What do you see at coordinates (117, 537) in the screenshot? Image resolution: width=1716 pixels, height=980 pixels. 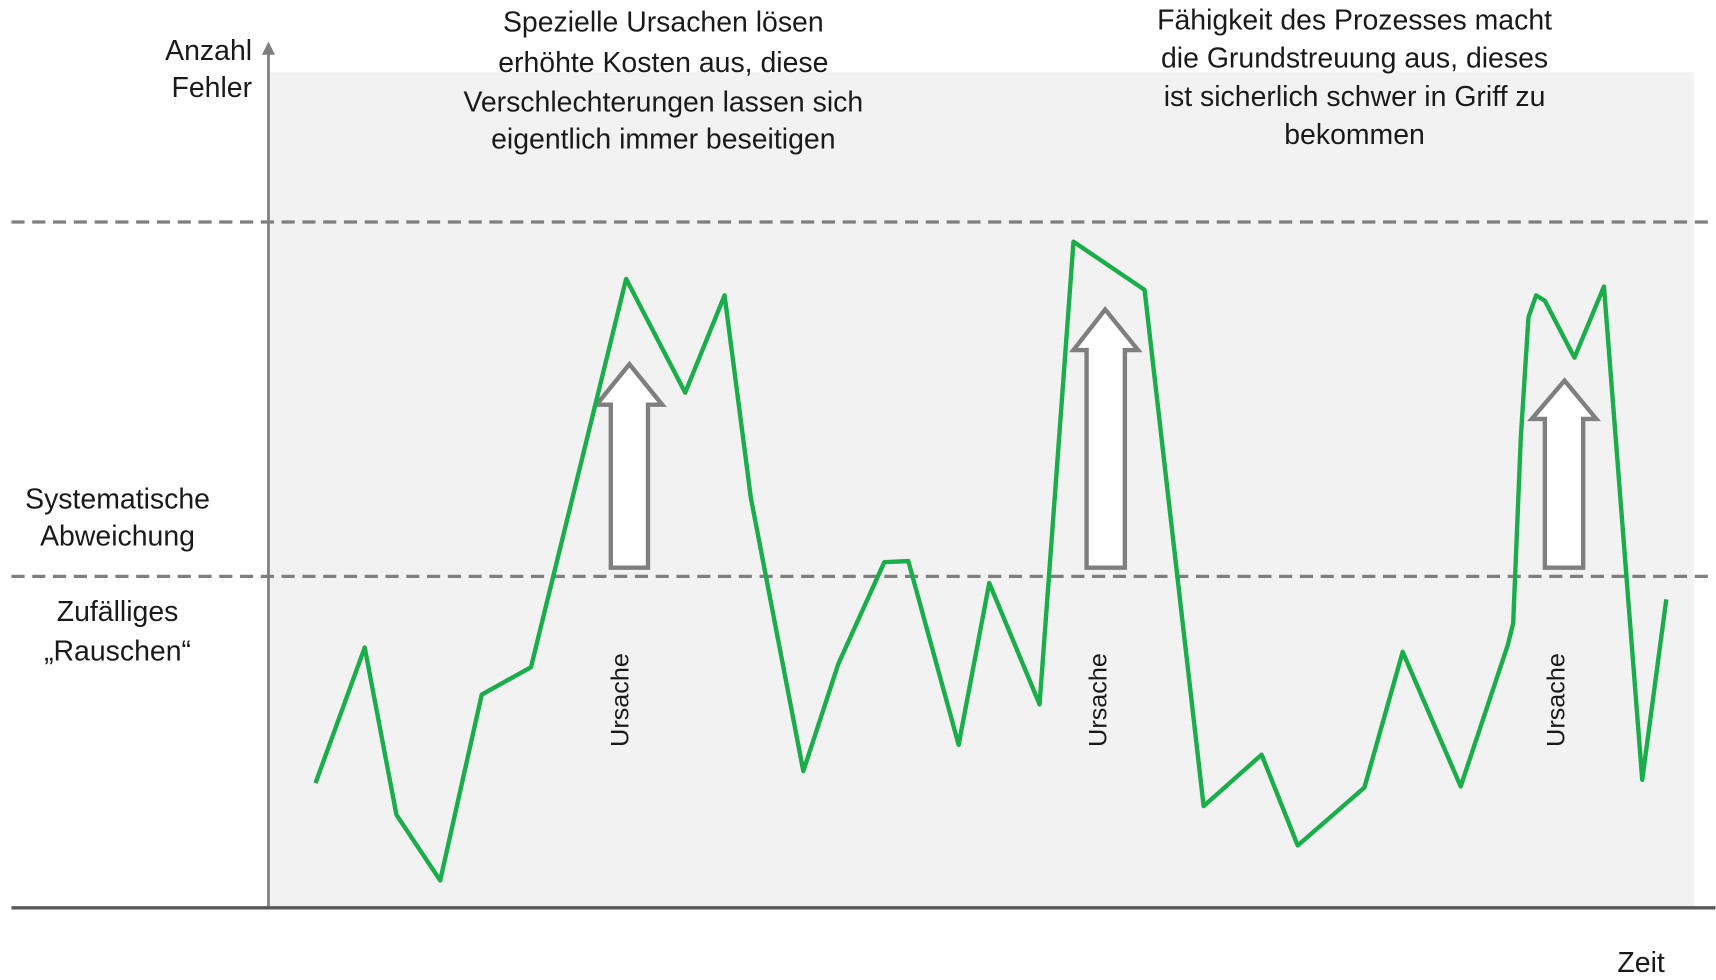 I see `level-label: Abweichung` at bounding box center [117, 537].